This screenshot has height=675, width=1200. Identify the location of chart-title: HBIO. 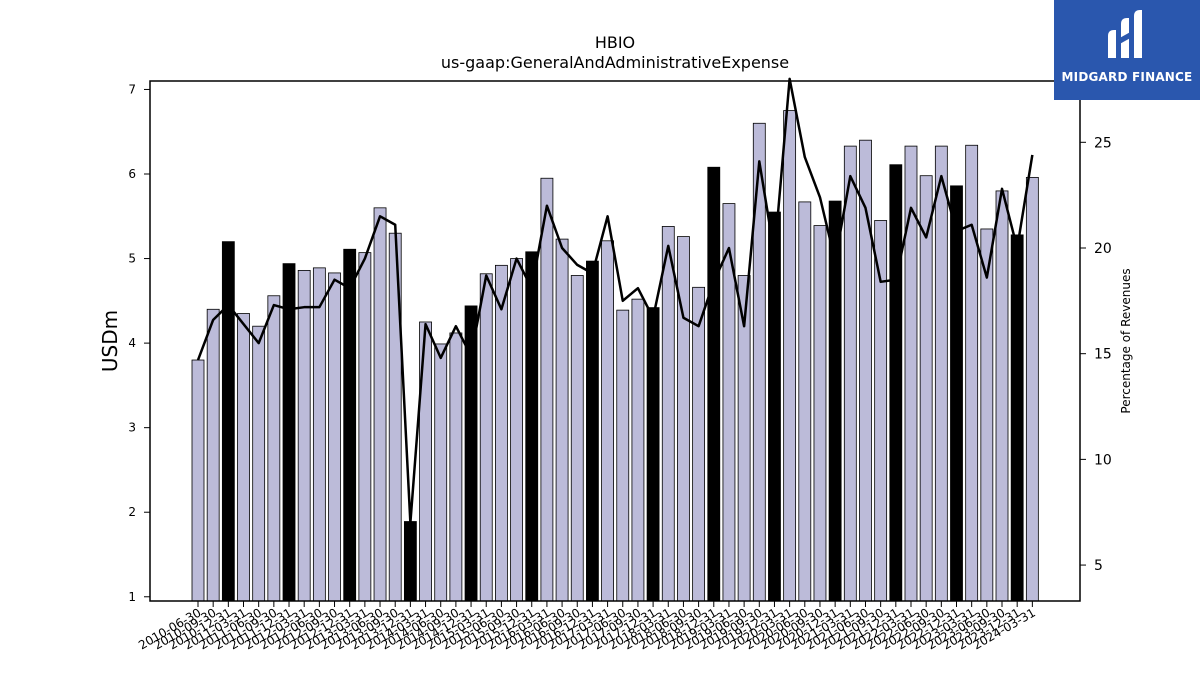
(615, 42).